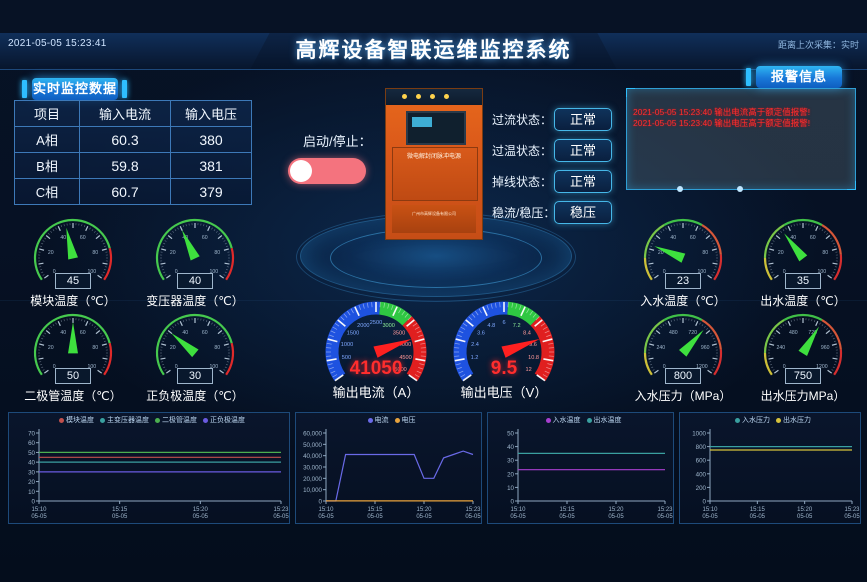  What do you see at coordinates (583, 119) in the screenshot?
I see `status-badge: 正常` at bounding box center [583, 119].